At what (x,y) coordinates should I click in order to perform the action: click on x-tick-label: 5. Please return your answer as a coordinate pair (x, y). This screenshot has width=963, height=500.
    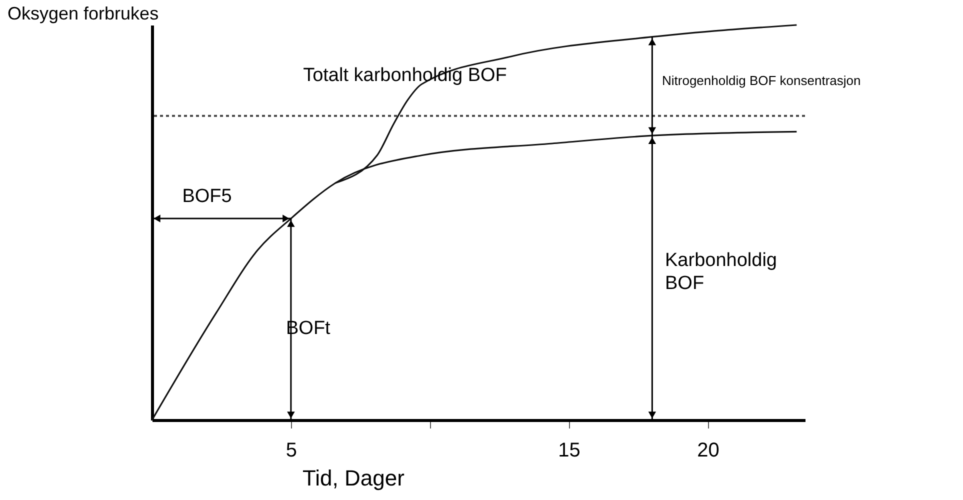
    Looking at the image, I should click on (291, 451).